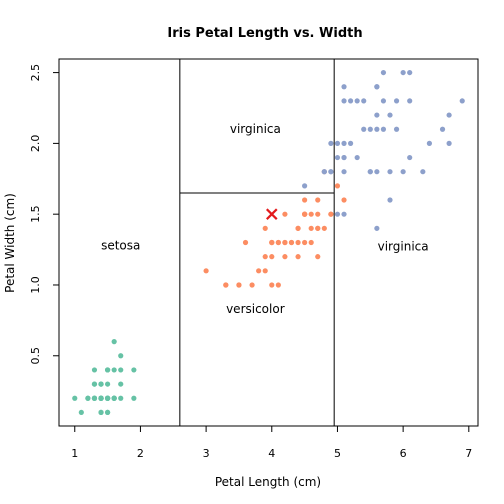  I want to click on y-axis-label: Petal Width (cm), so click(10, 243).